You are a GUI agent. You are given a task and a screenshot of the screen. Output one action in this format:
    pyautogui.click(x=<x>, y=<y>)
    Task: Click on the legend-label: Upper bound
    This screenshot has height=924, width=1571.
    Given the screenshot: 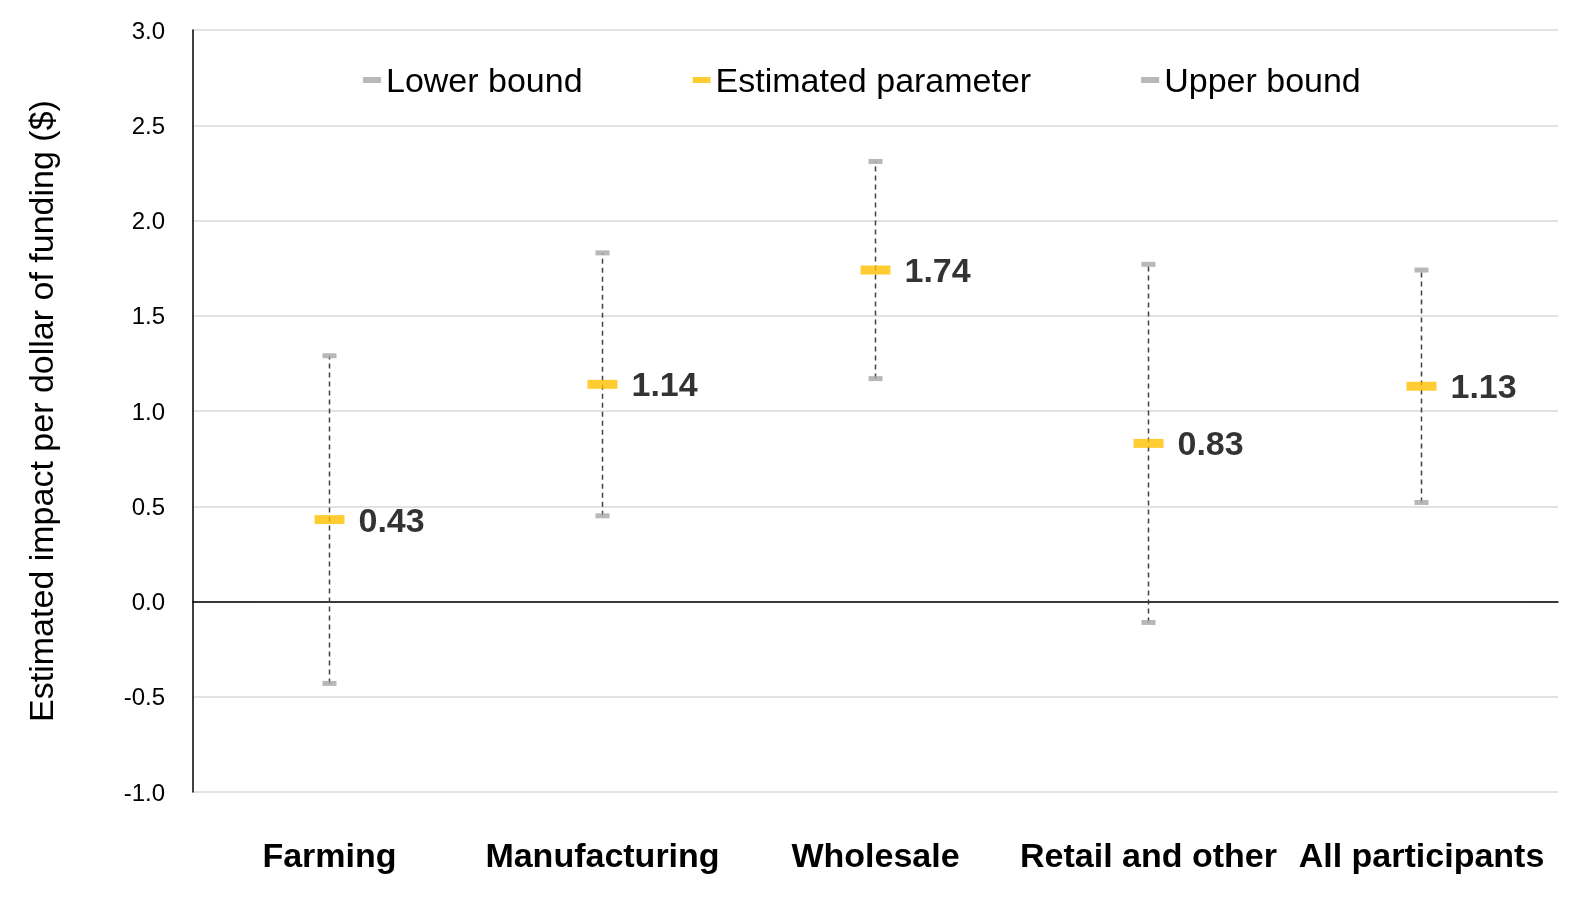 What is the action you would take?
    pyautogui.click(x=1262, y=80)
    